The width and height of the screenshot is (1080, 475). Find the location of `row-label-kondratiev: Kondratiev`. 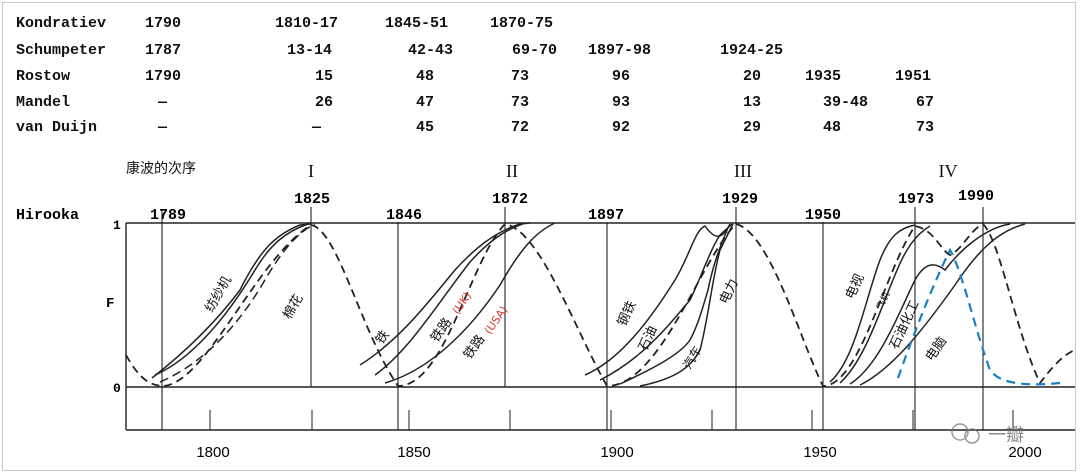

row-label-kondratiev: Kondratiev is located at coordinates (61, 23).